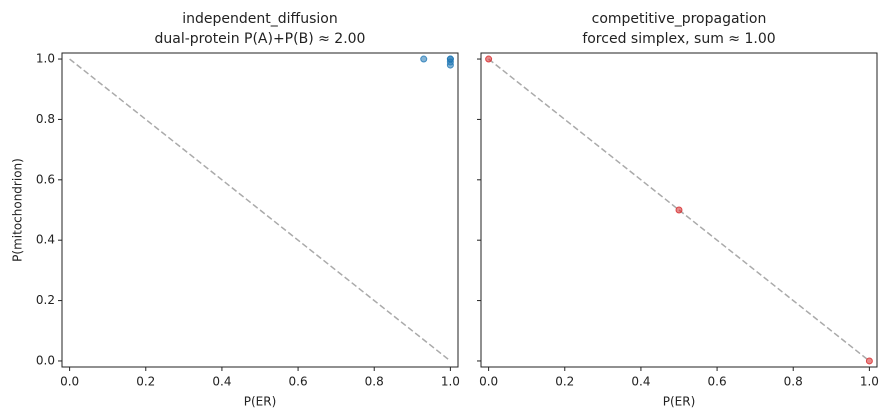 This screenshot has width=888, height=420. What do you see at coordinates (45, 360) in the screenshot?
I see `y-tick-label: 0.0` at bounding box center [45, 360].